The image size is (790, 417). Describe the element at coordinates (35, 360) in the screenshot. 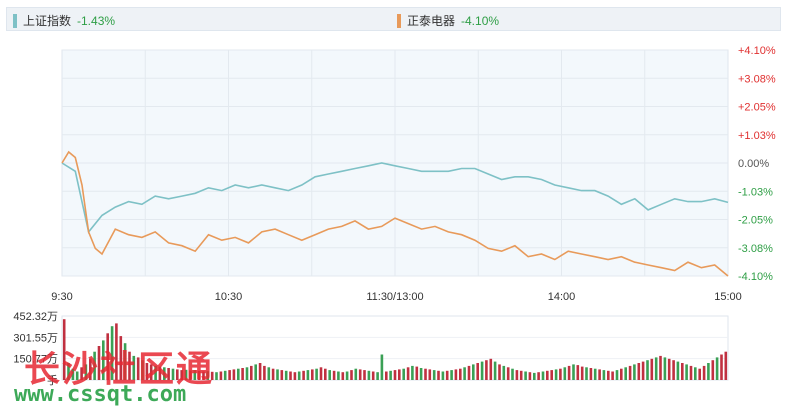

I see `volume-tick-label: 150.77万` at that location.